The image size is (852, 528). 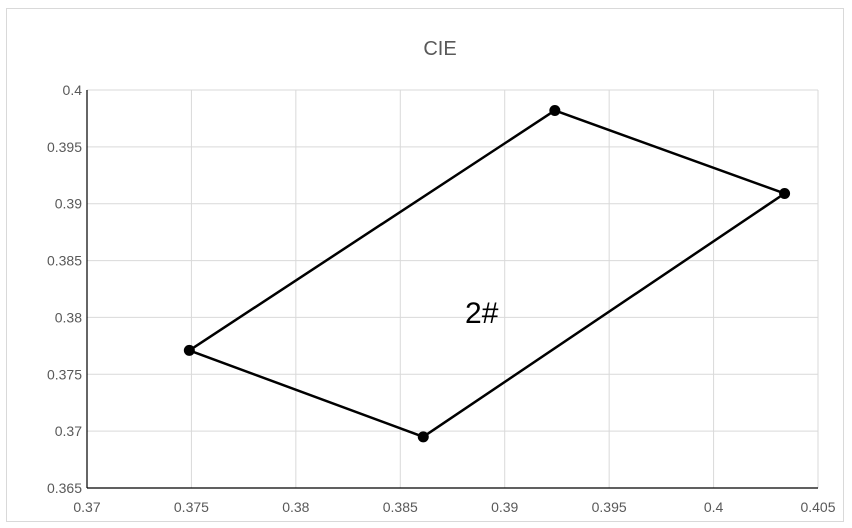 I want to click on chart-title: CIE, so click(x=439, y=49).